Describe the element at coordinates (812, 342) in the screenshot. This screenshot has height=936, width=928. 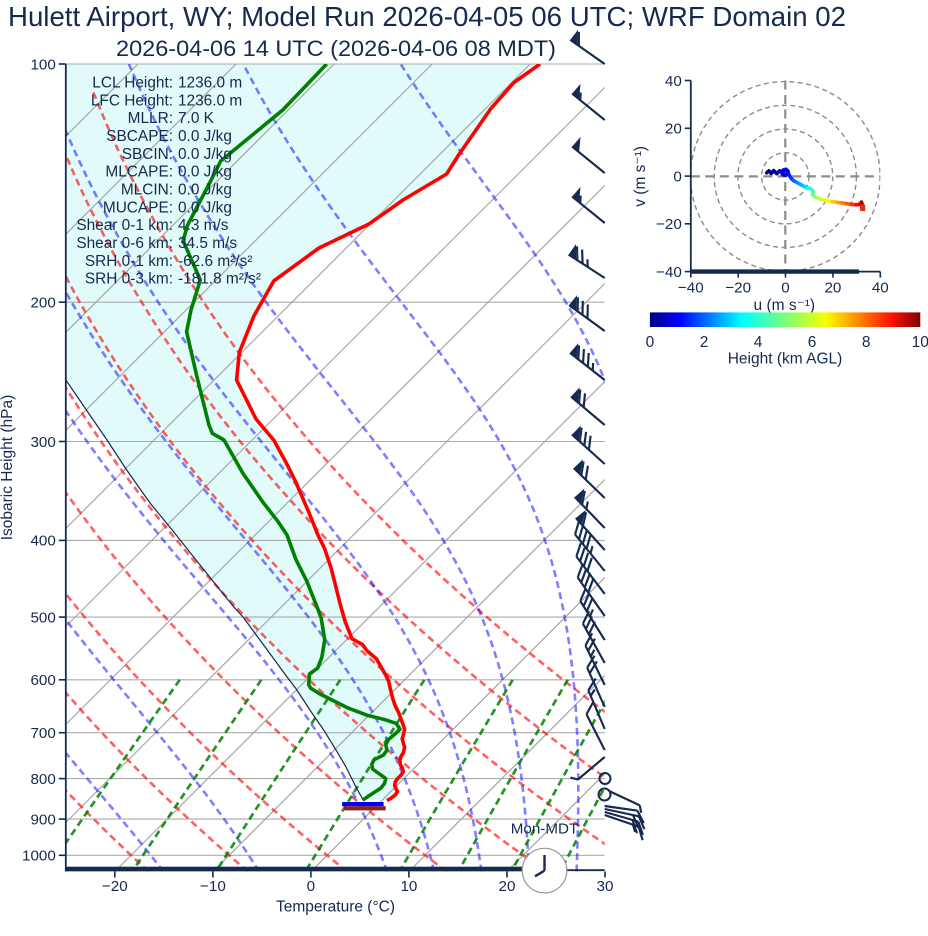
I see `svg-text: 6` at that location.